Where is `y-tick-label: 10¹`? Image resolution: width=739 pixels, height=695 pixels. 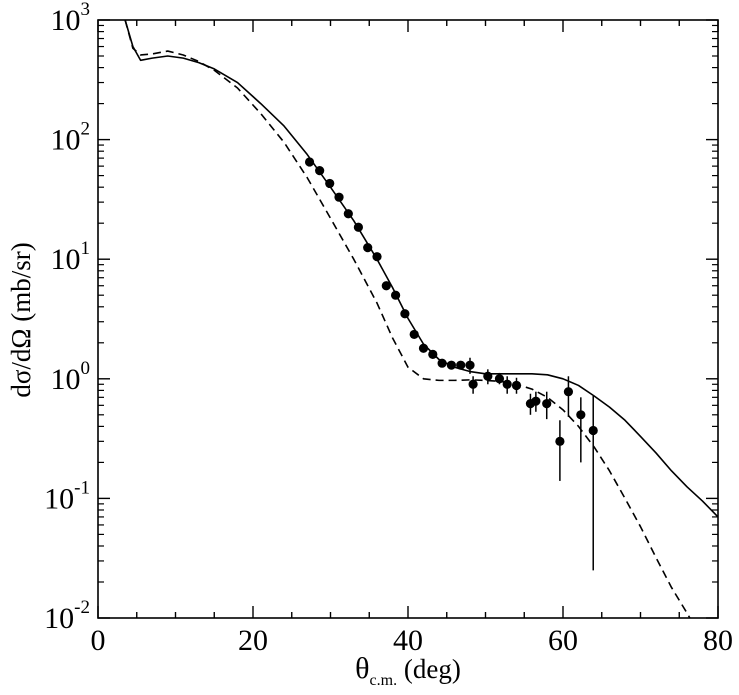 y-tick-label: 10¹ is located at coordinates (71, 257).